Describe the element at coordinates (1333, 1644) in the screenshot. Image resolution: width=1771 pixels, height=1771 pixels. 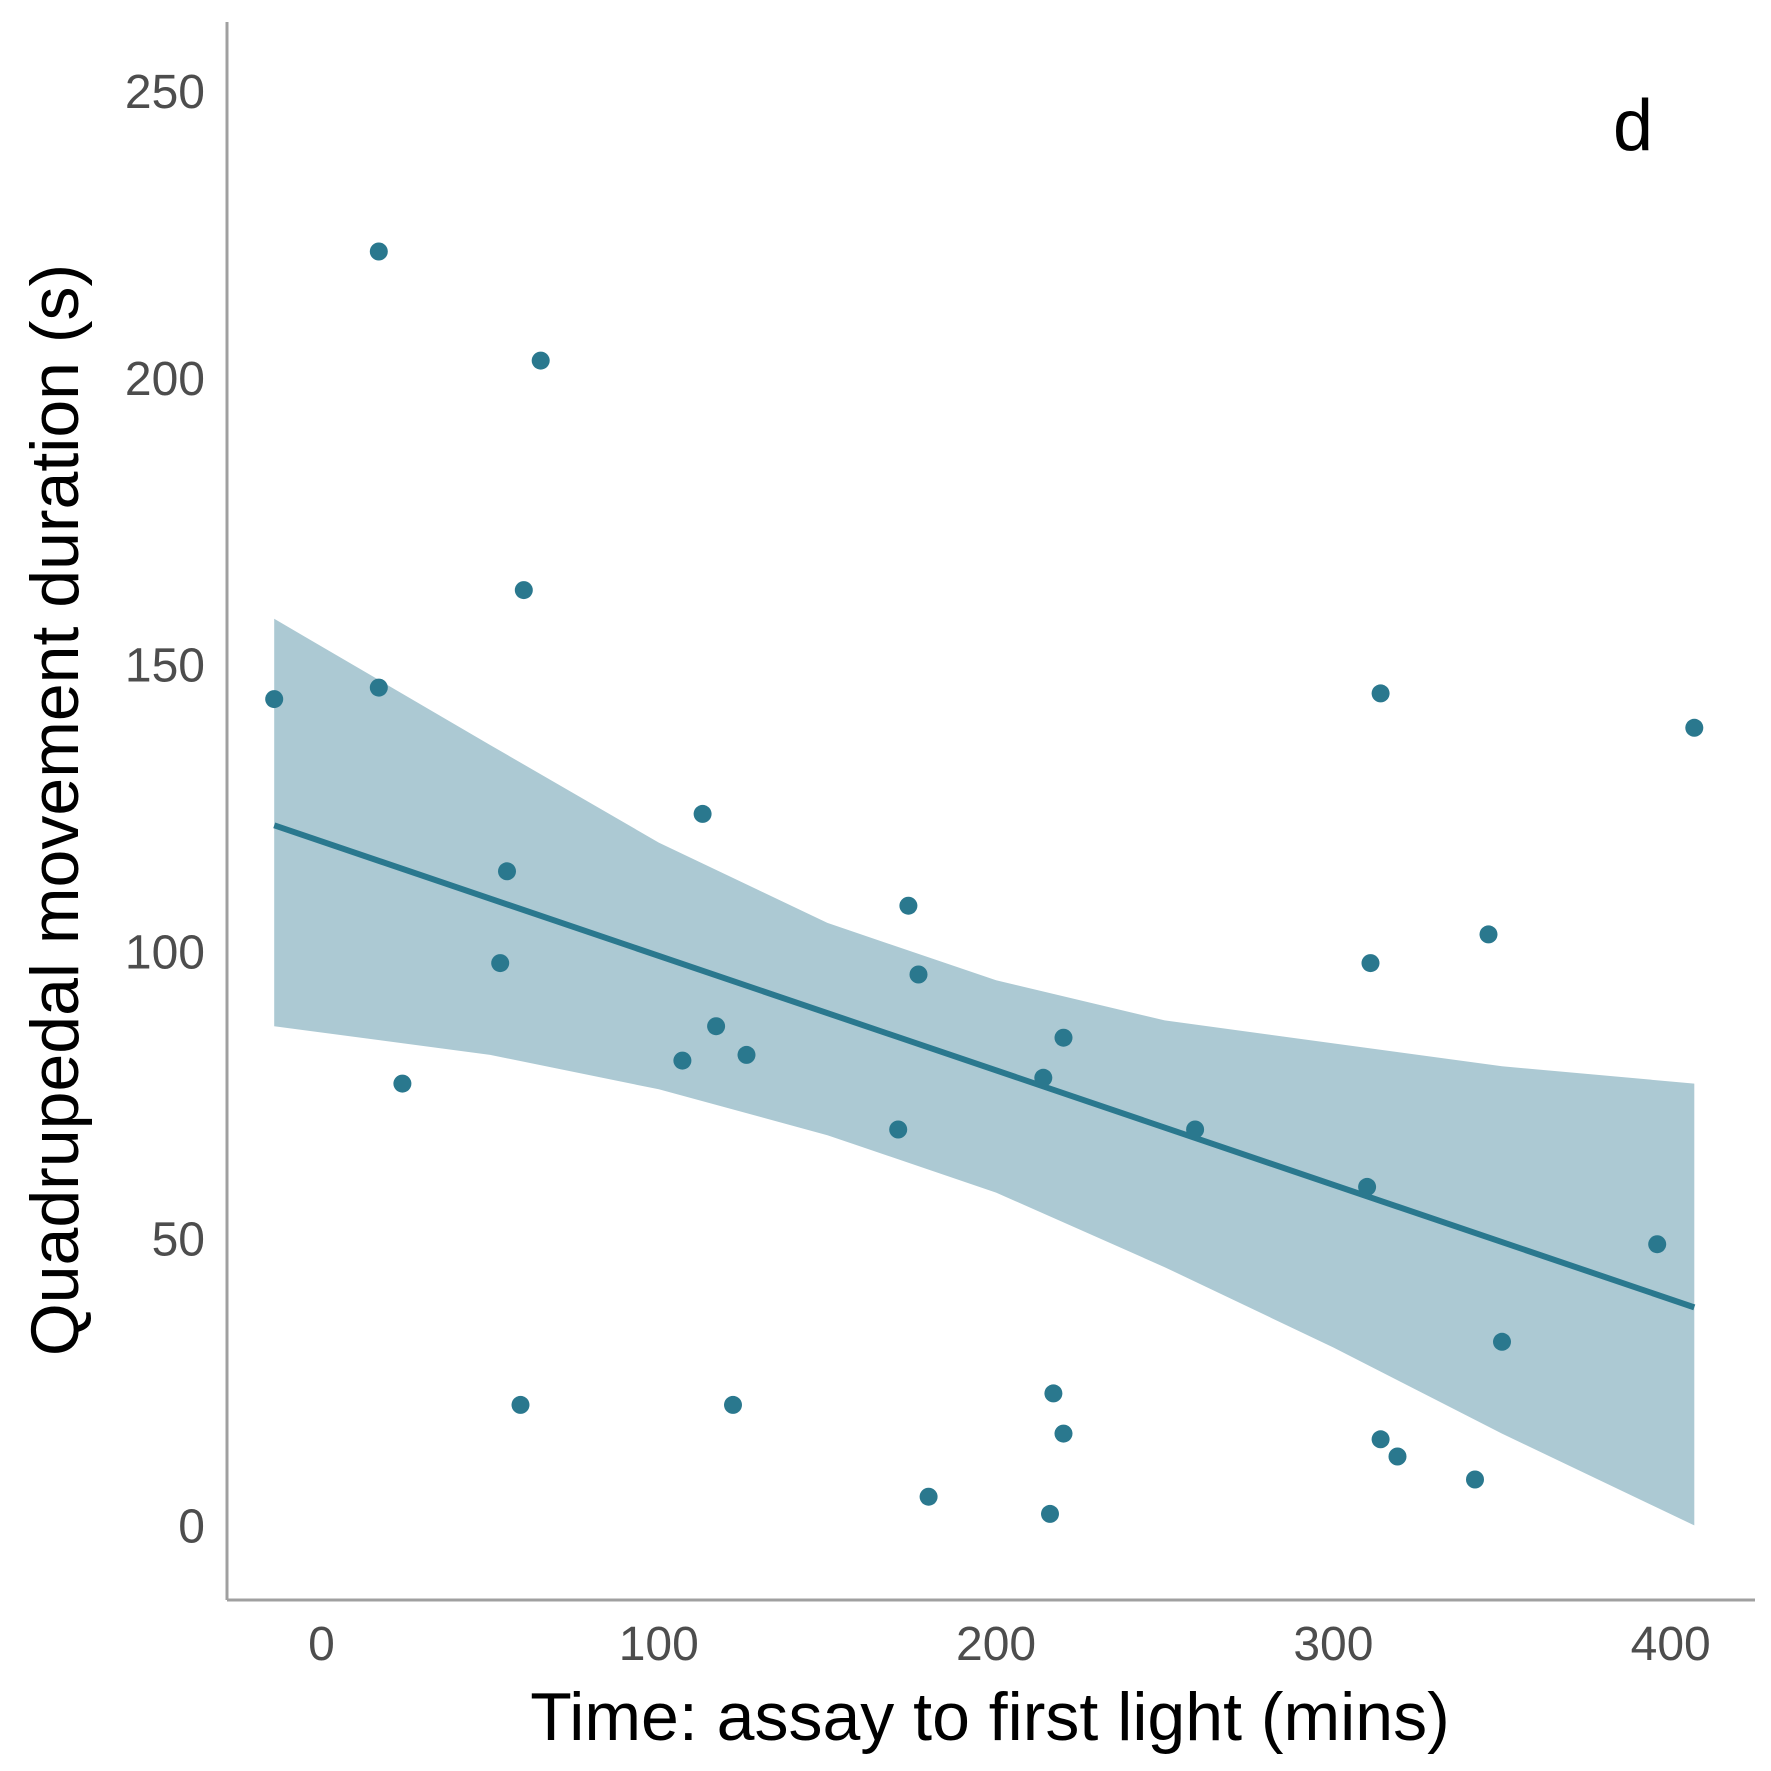
I see `x-tick-label: 300` at that location.